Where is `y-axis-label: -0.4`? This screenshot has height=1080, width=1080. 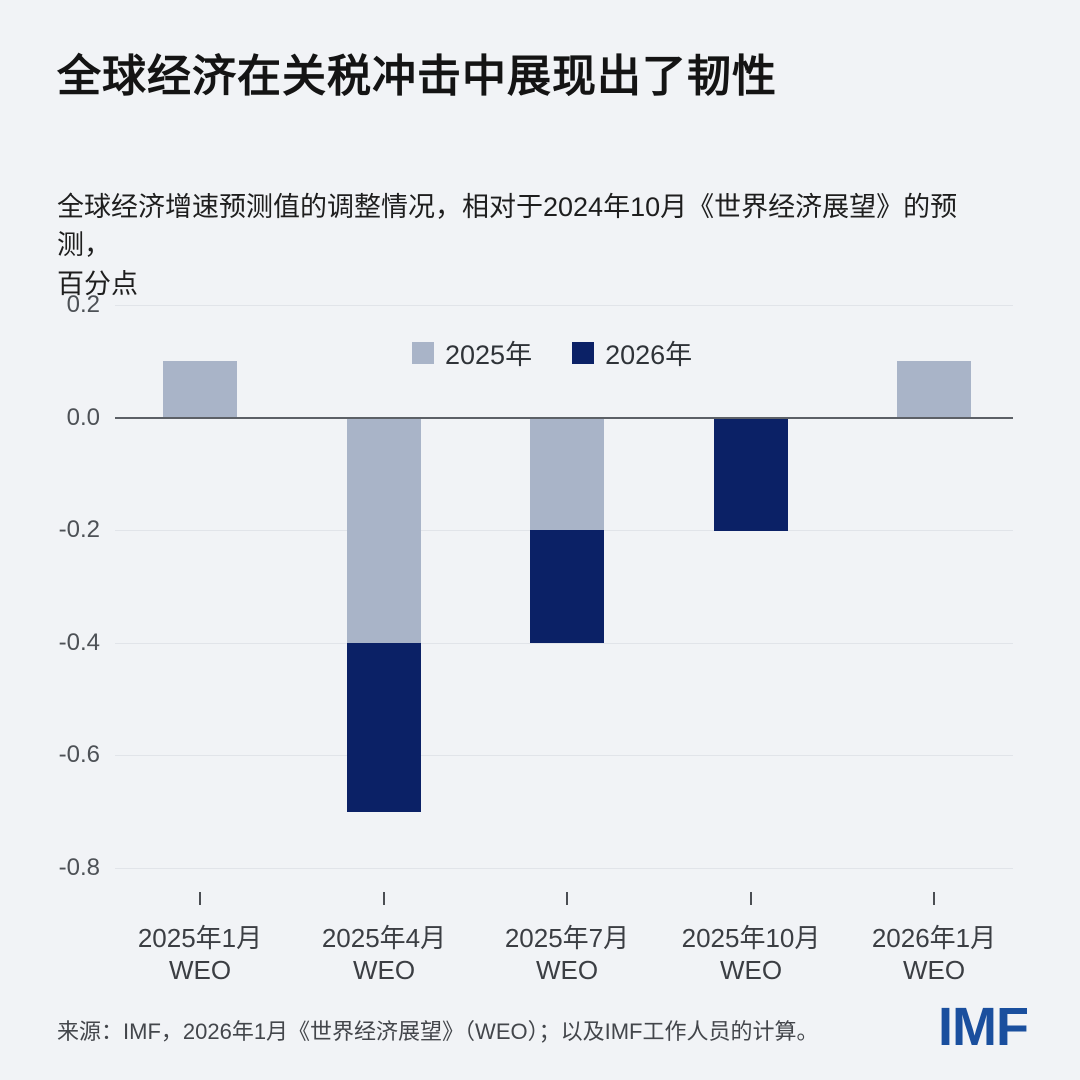 y-axis-label: -0.4 is located at coordinates (79, 642).